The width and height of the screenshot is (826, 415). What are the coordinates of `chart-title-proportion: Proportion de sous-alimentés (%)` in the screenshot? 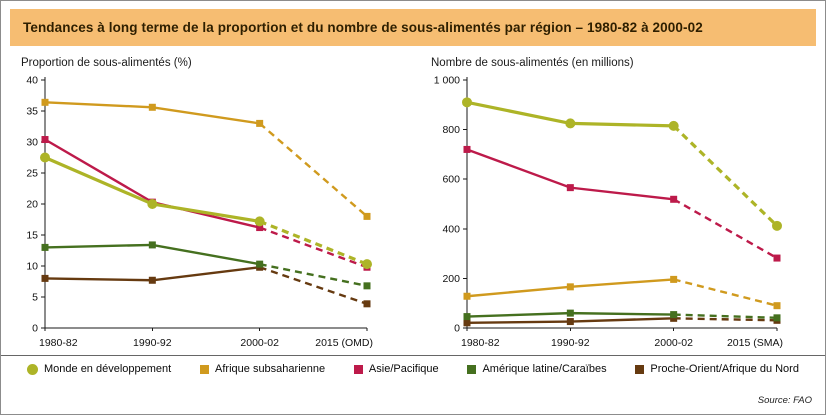 It's located at (106, 63).